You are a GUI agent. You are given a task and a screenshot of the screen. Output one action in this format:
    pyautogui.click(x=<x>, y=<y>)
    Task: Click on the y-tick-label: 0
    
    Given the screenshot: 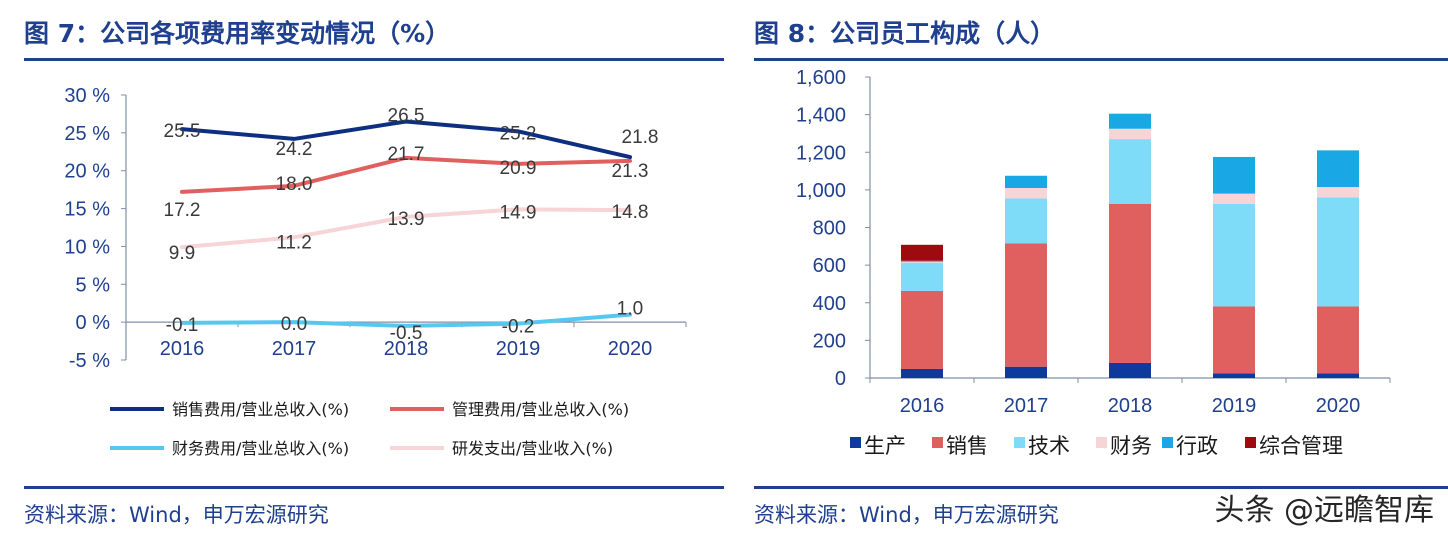 What is the action you would take?
    pyautogui.click(x=840, y=379)
    